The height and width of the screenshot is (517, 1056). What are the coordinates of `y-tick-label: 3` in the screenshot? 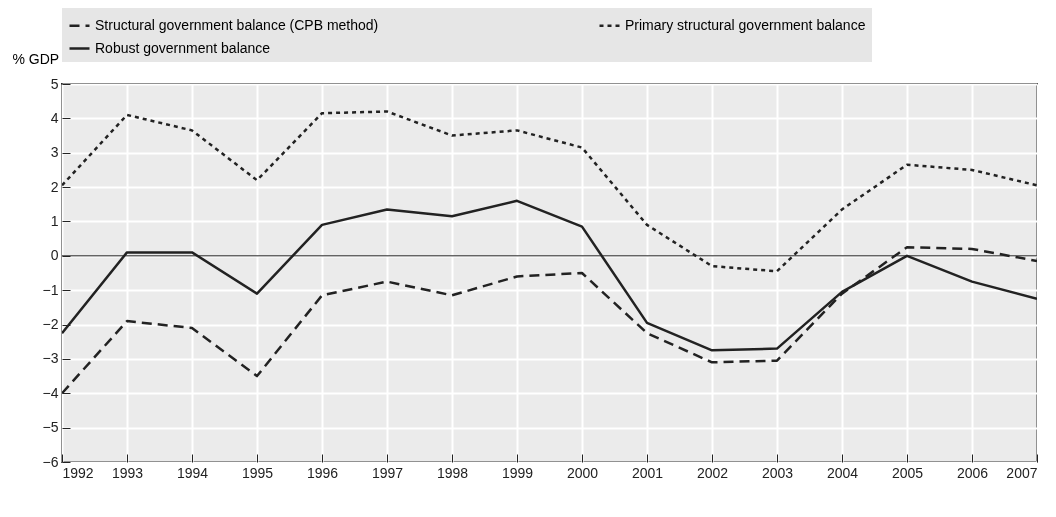 It's located at (54, 152).